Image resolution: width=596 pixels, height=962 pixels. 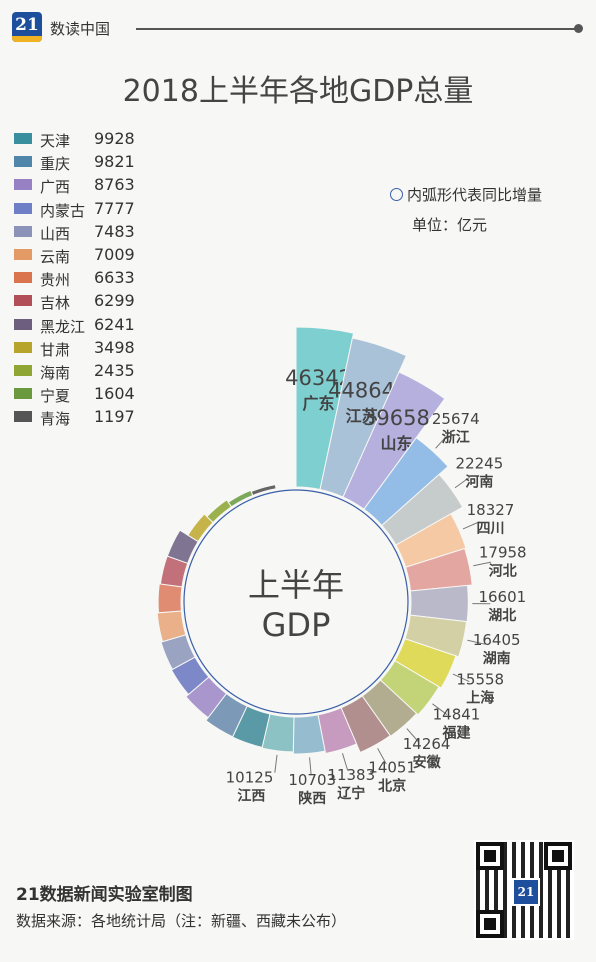 I want to click on legend-name: 山西, so click(x=55, y=233).